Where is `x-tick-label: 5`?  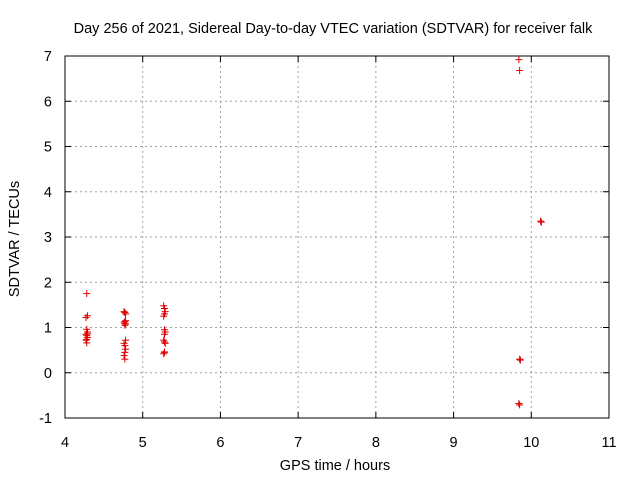
x-tick-label: 5 is located at coordinates (143, 443).